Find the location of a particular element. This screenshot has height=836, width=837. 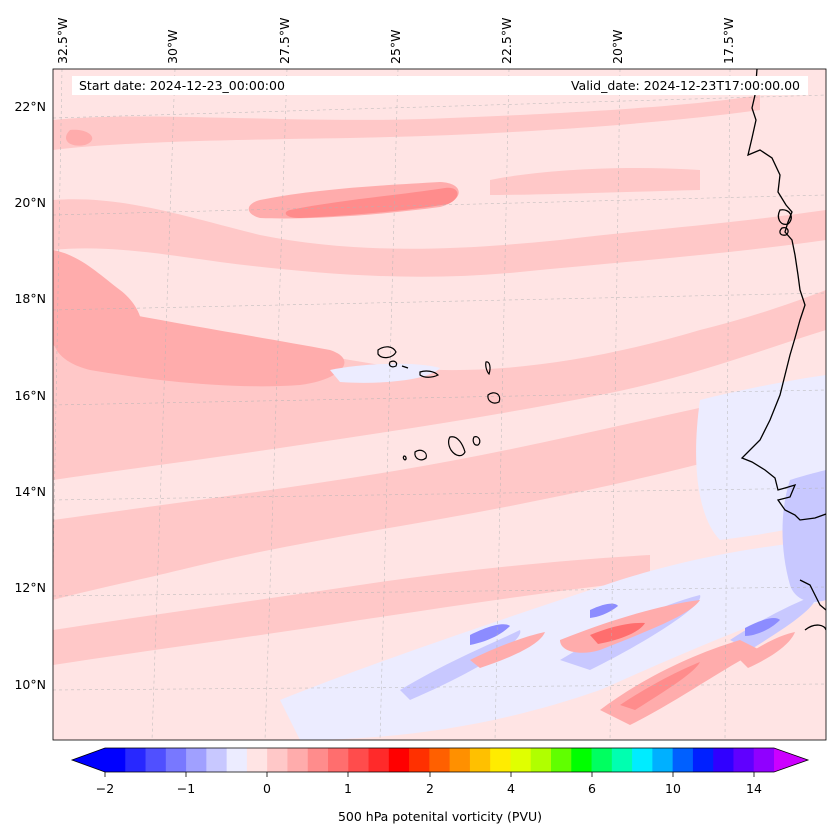

colorbar-title: 500 hPa potenital vorticity (PVU) is located at coordinates (440, 816).